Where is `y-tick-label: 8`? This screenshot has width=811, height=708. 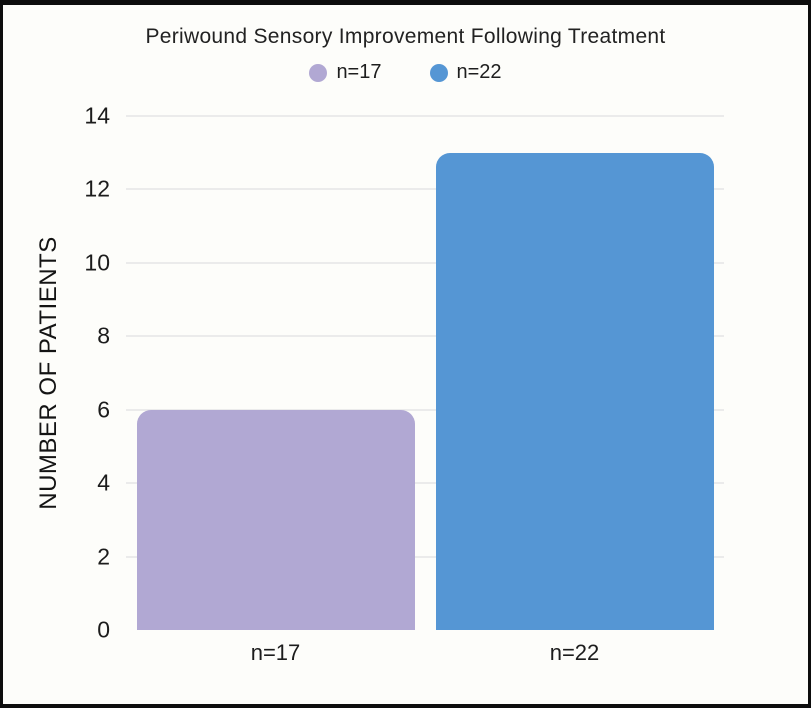 y-tick-label: 8 is located at coordinates (103, 335).